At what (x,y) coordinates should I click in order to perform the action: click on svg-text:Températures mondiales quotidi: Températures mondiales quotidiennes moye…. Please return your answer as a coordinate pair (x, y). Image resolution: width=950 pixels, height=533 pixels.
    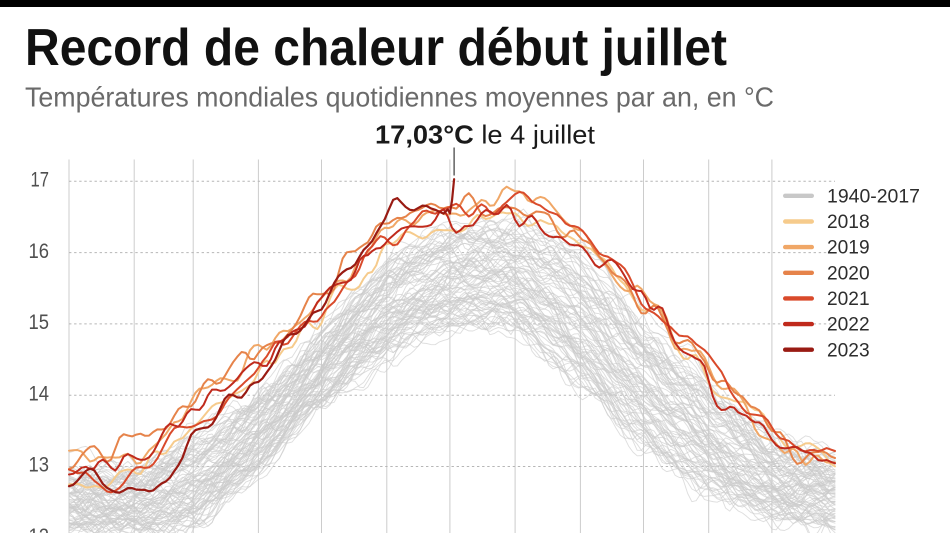
    Looking at the image, I should click on (399, 97).